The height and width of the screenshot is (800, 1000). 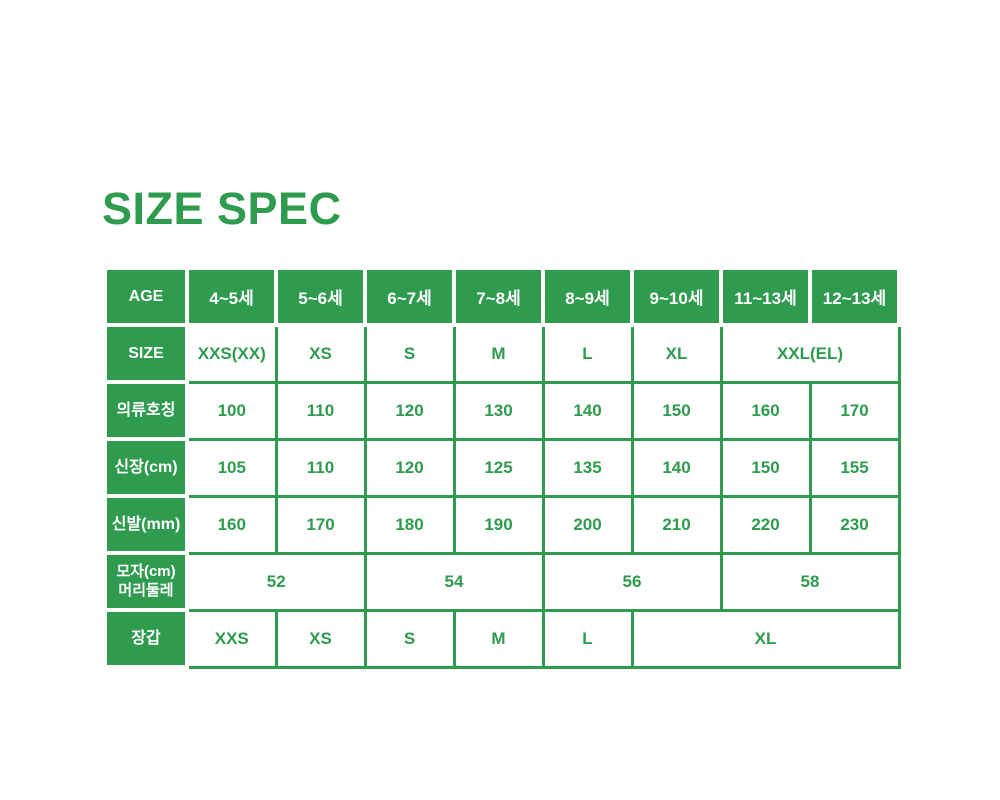 I want to click on table-row: 모자(cm) 머리둘레 52 54 56 58, so click(x=502, y=581).